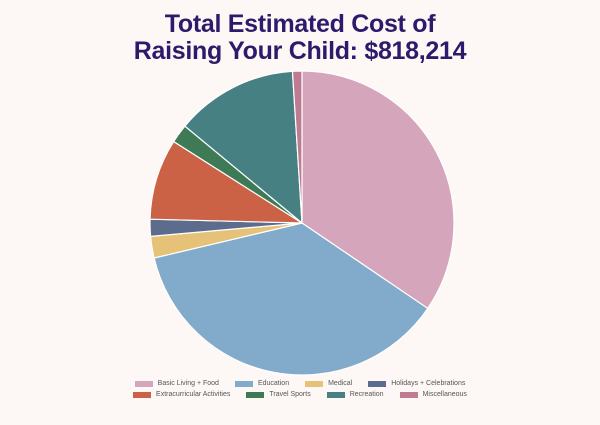 The width and height of the screenshot is (600, 425). I want to click on legend-item-basic-living: Basic Living + Food, so click(176, 383).